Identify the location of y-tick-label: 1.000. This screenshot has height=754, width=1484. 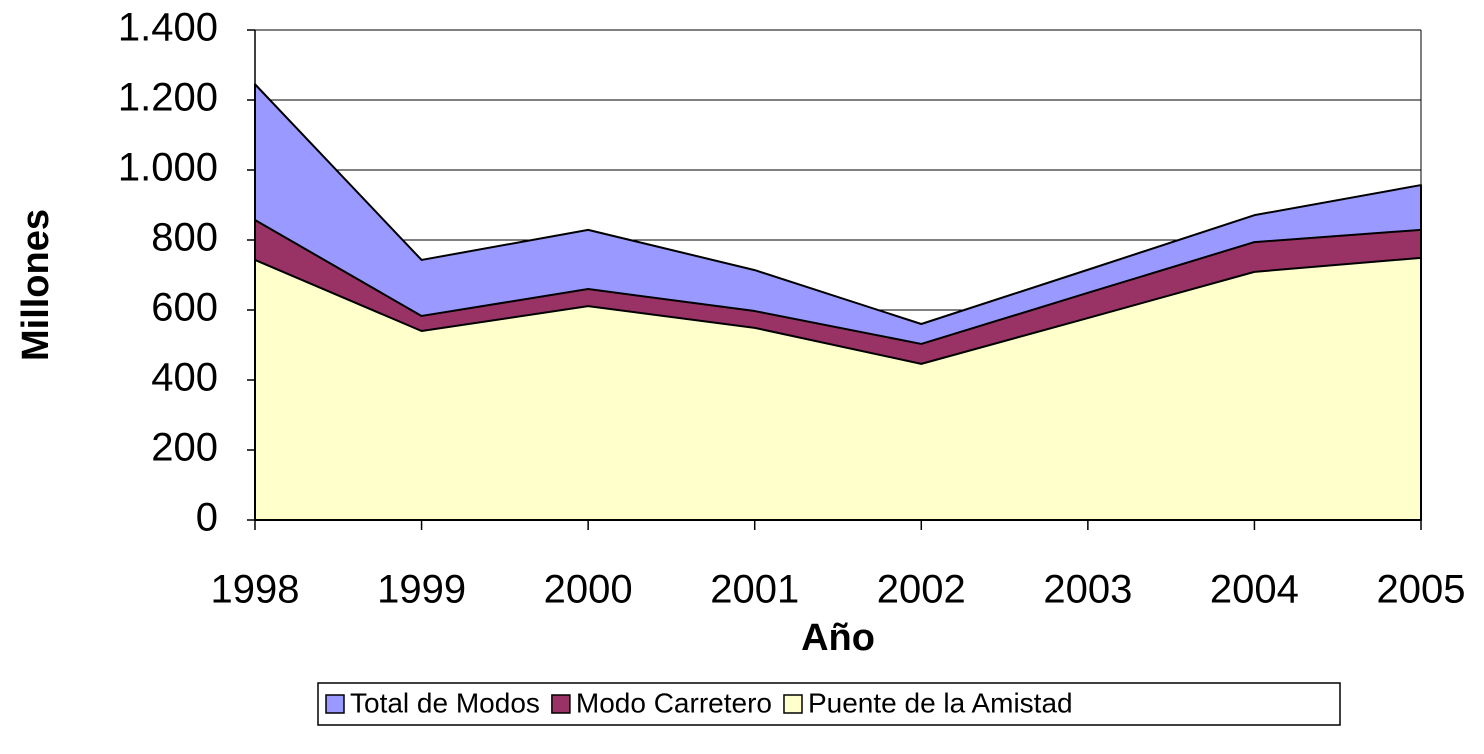
(168, 168).